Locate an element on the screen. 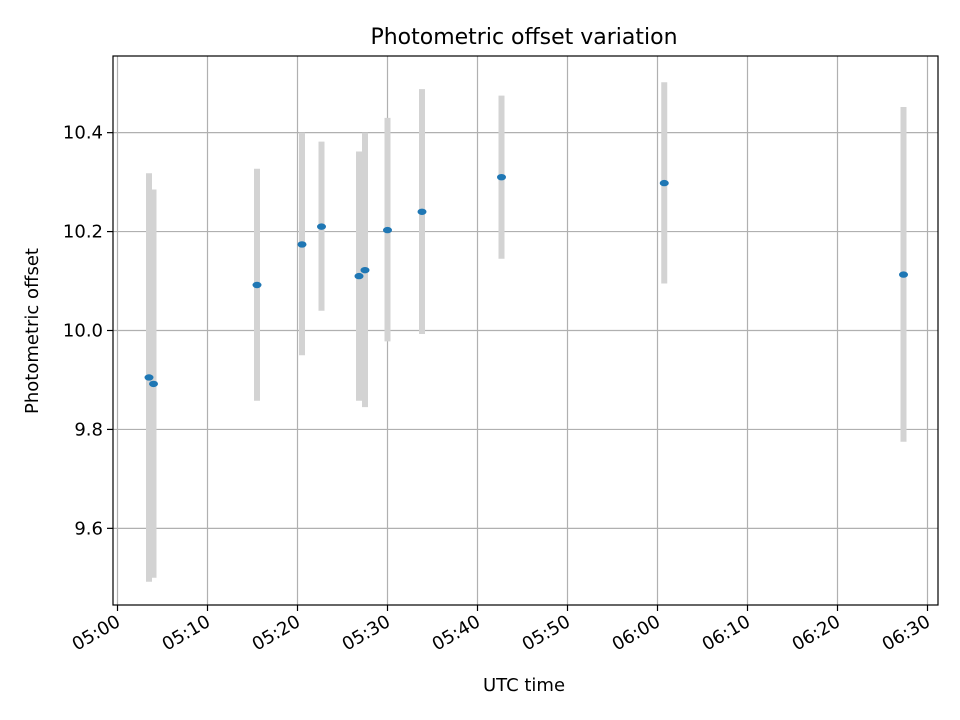 This screenshot has width=960, height=720. y-tick-label: 9.8 is located at coordinates (88, 429).